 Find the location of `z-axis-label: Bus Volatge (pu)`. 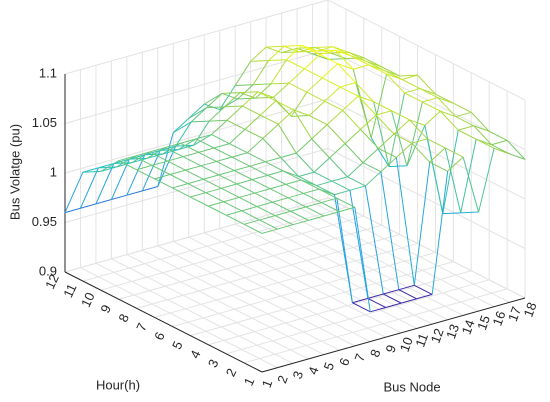

z-axis-label: Bus Volatge (pu) is located at coordinates (14, 172).